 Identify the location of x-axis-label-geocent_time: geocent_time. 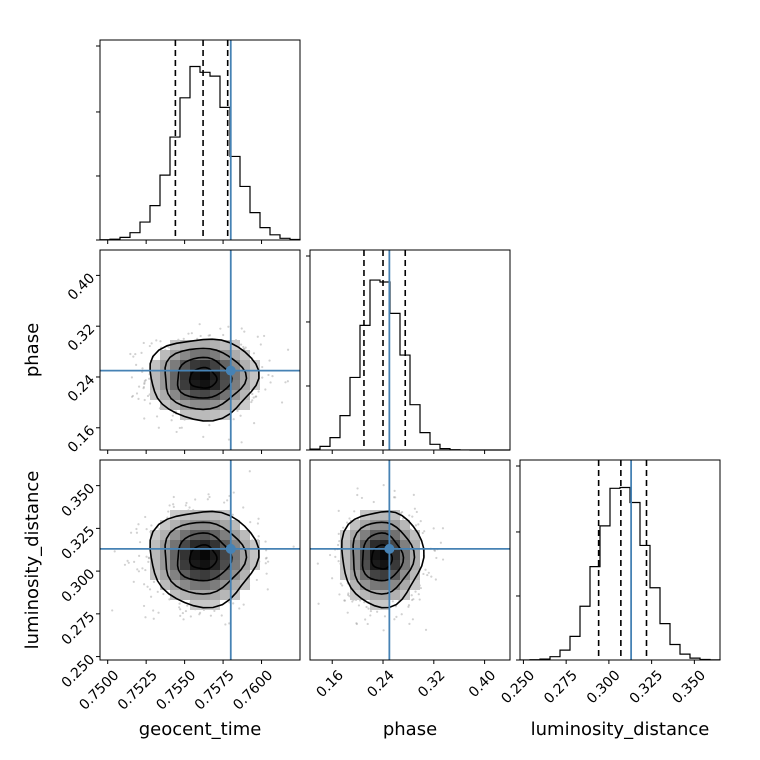
(200, 729).